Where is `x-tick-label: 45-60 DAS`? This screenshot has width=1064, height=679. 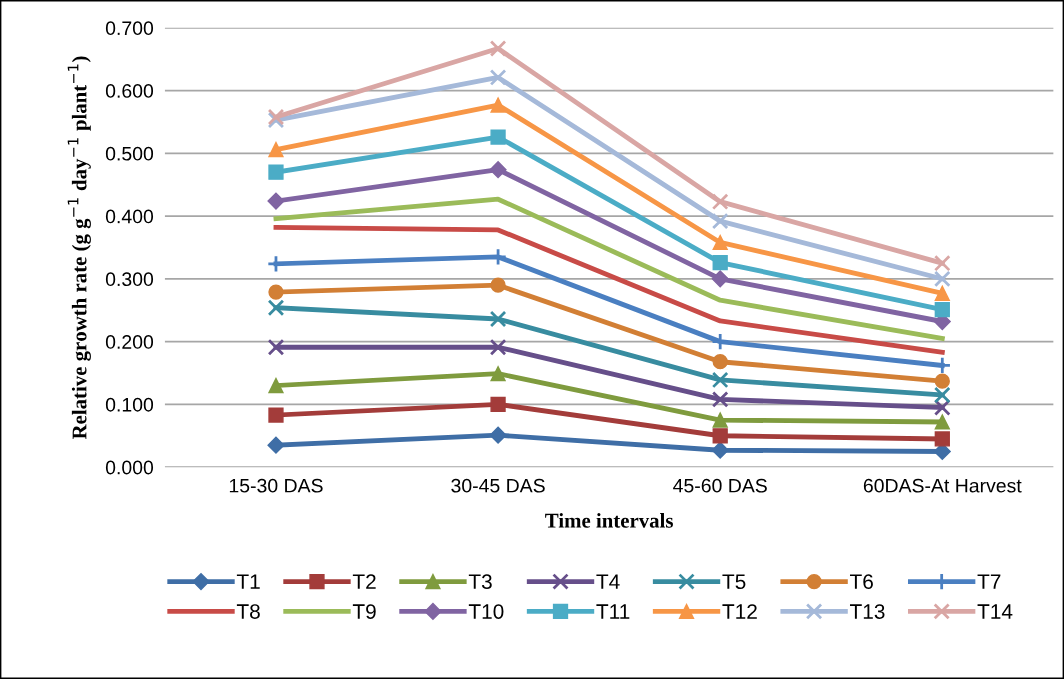 x-tick-label: 45-60 DAS is located at coordinates (720, 485).